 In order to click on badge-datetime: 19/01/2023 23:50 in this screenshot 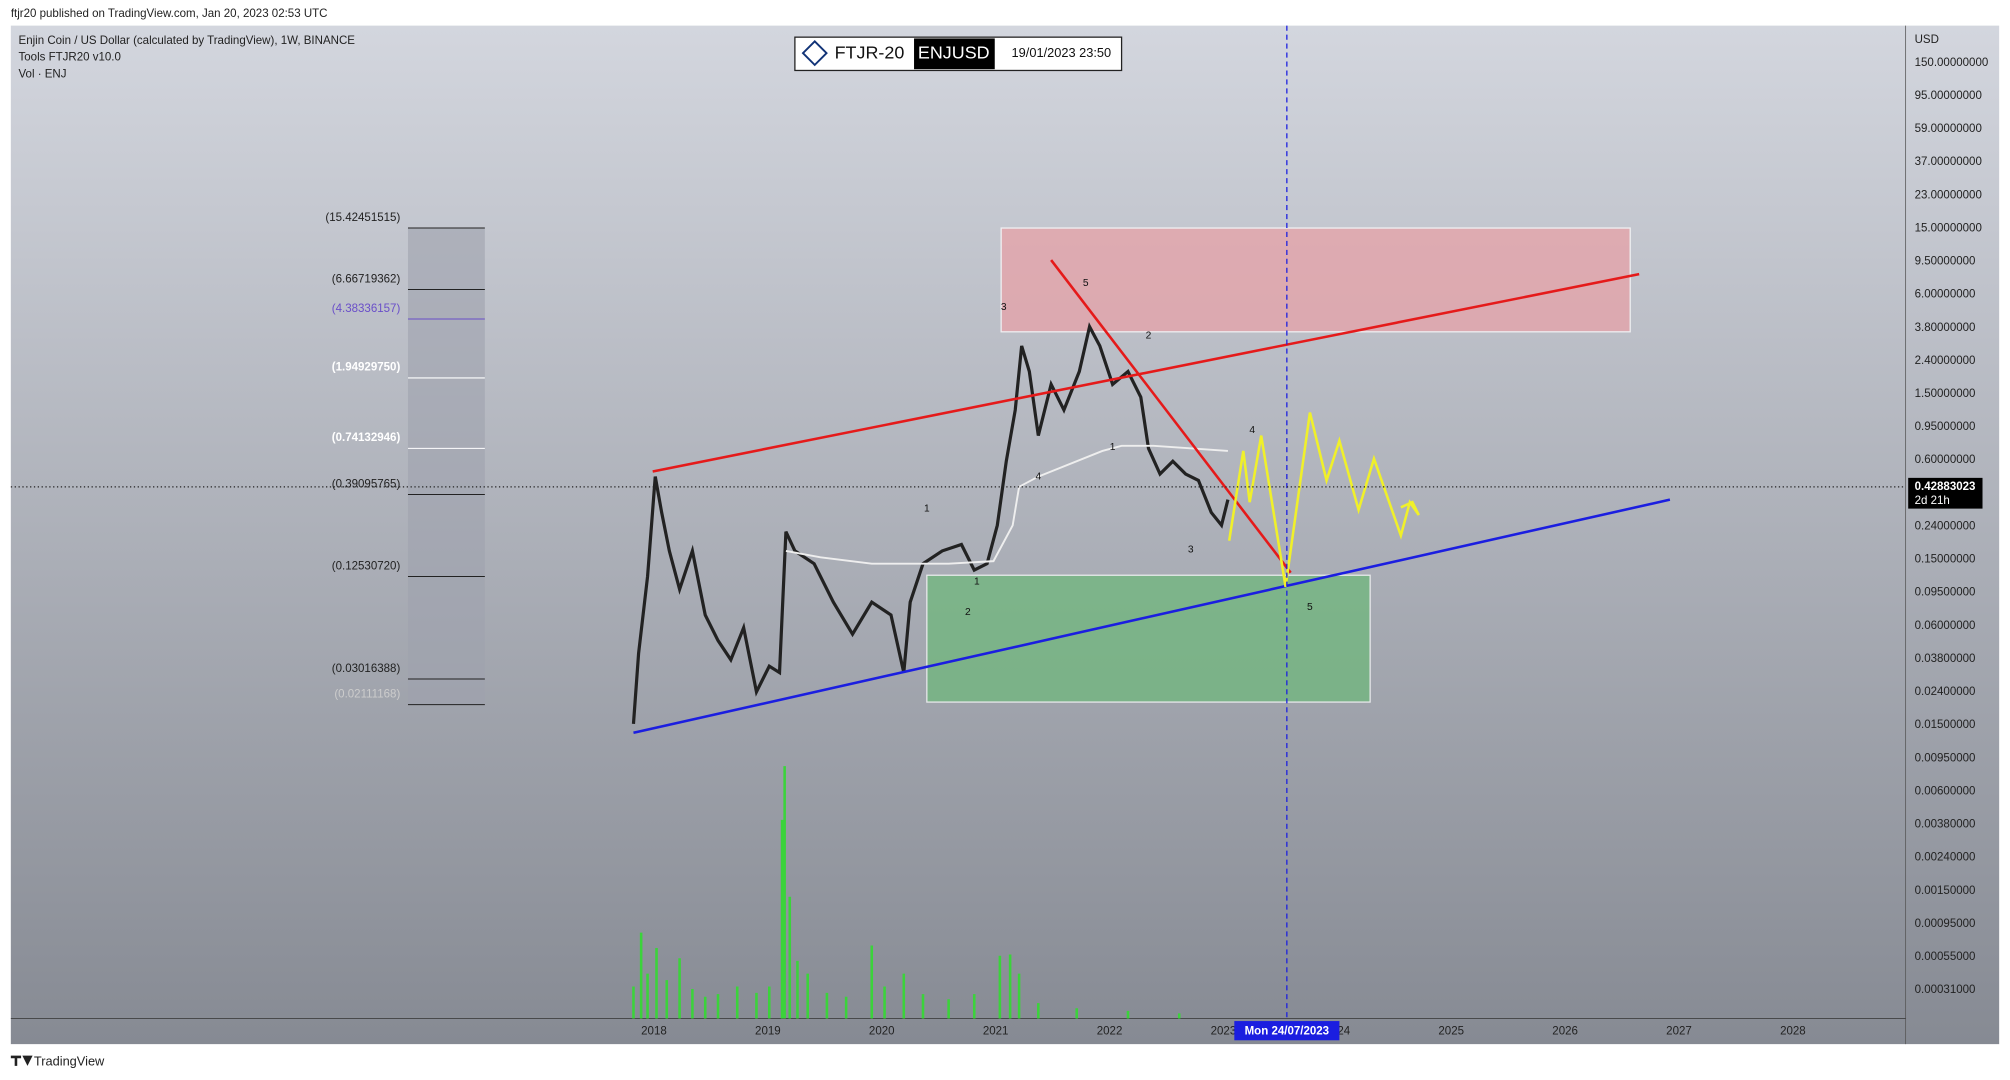, I will do `click(1062, 52)`.